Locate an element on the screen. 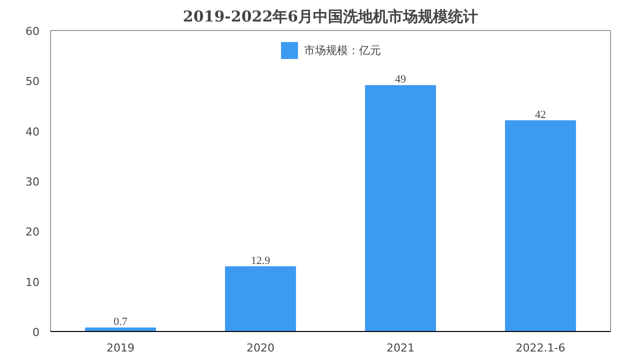 The image size is (640, 354). data-label: 0.7 is located at coordinates (121, 322).